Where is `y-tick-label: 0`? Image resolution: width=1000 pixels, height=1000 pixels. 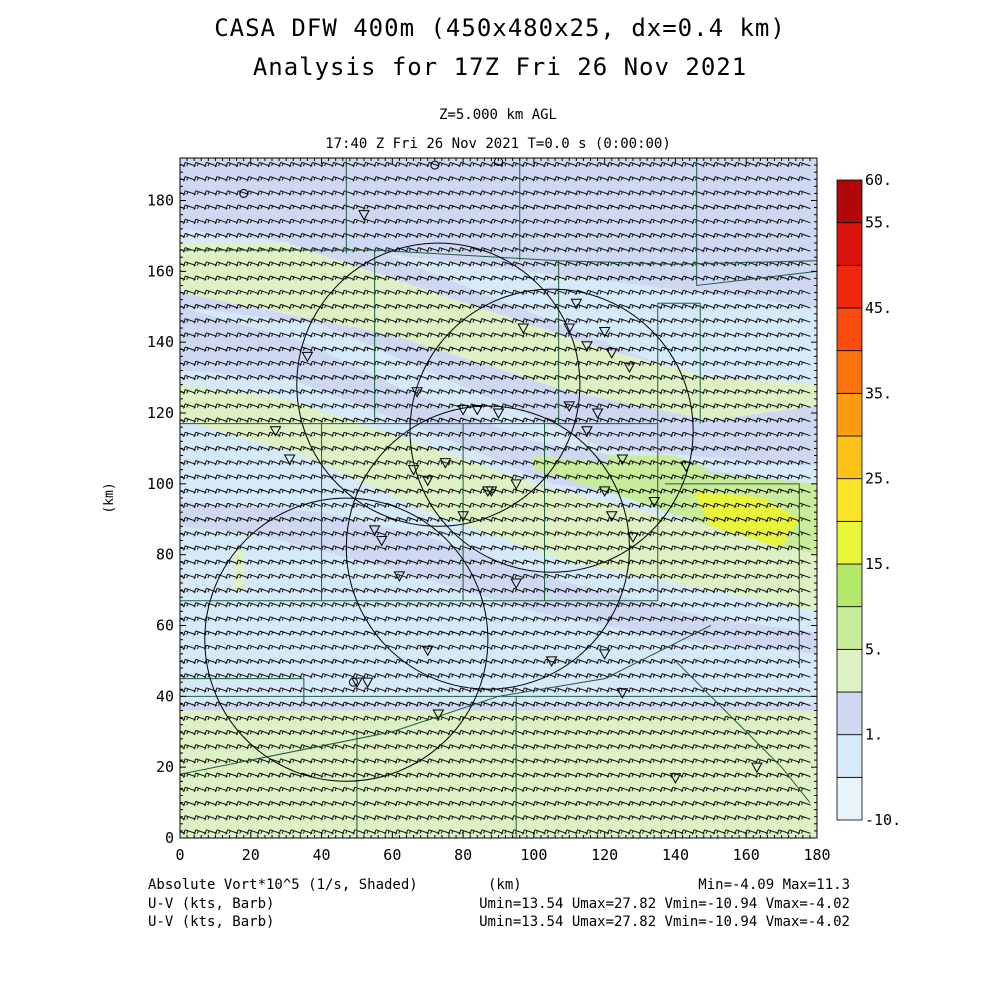 y-tick-label: 0 is located at coordinates (169, 838).